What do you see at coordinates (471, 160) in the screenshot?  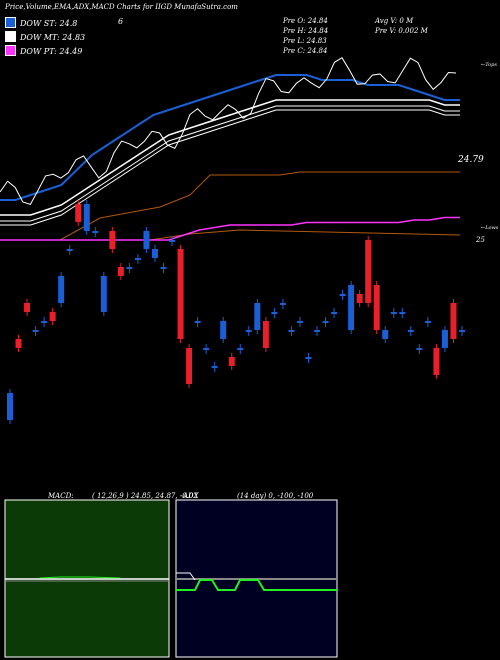 I see `last-price-label: 24.79` at bounding box center [471, 160].